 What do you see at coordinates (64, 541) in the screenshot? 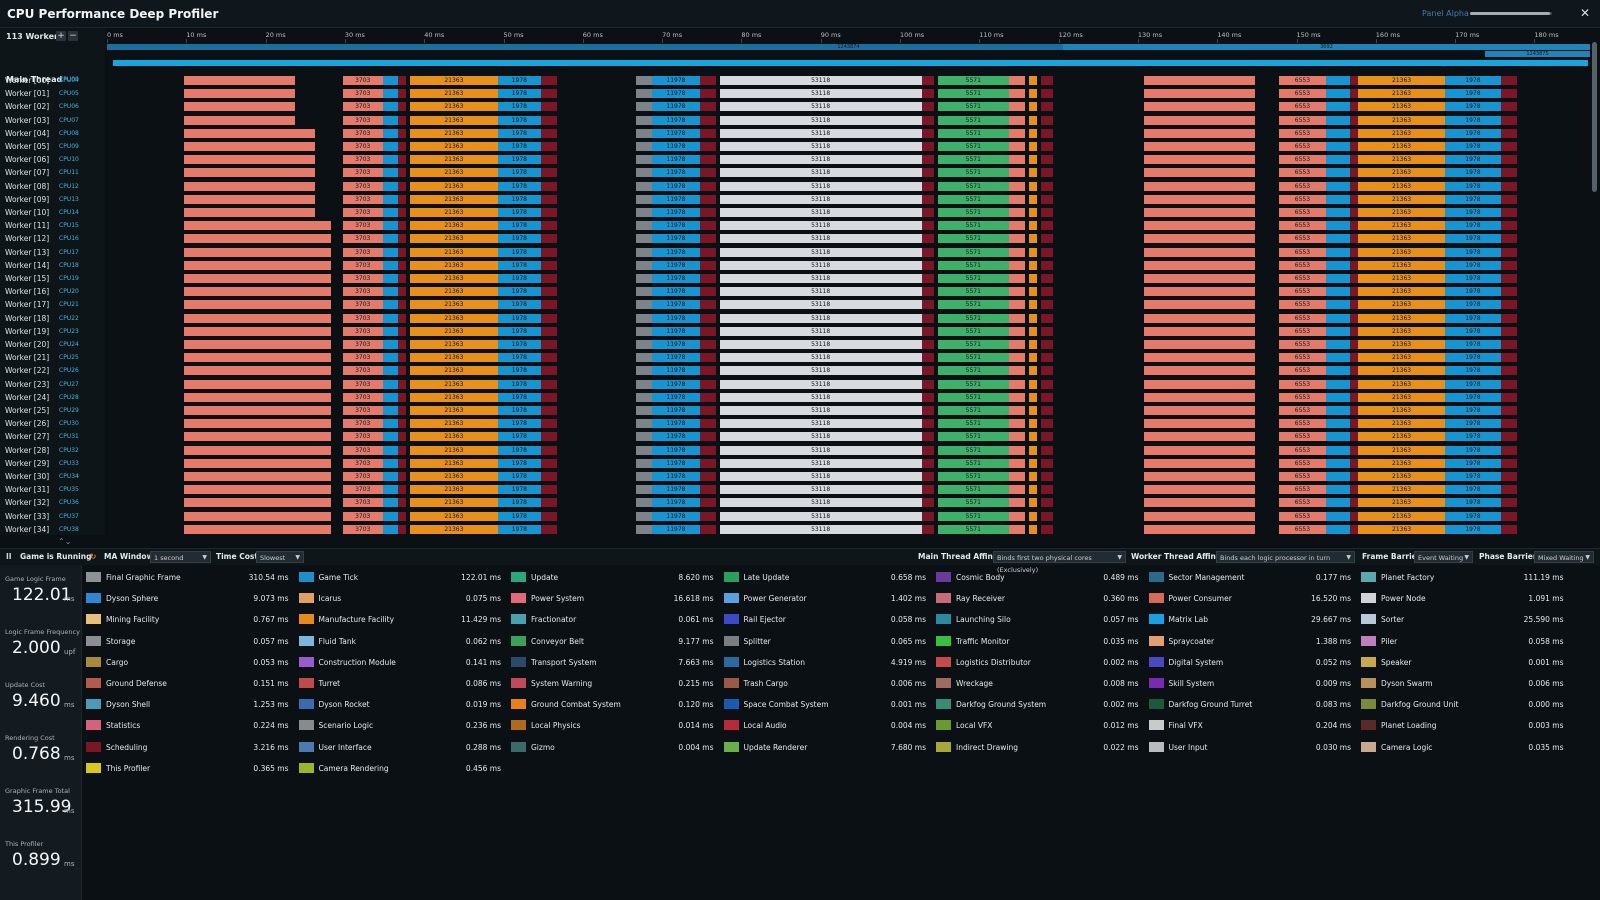
I see `collapse-chevron-icon: ⌃⌄` at bounding box center [64, 541].